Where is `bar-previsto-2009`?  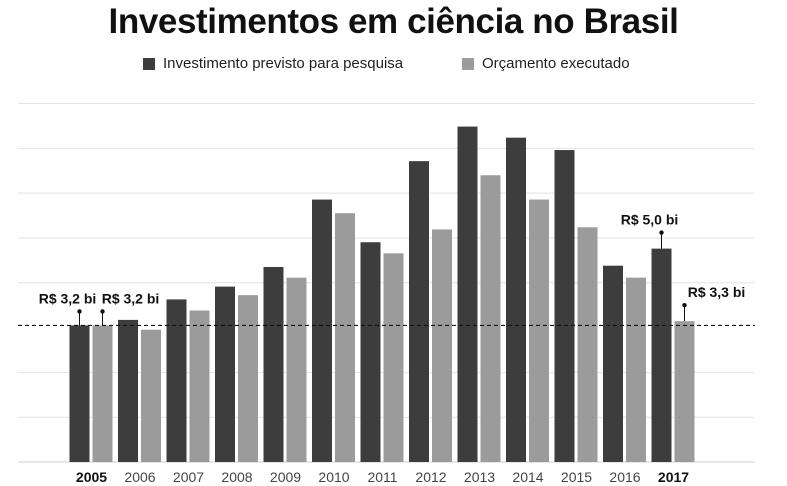
bar-previsto-2009 is located at coordinates (273, 364).